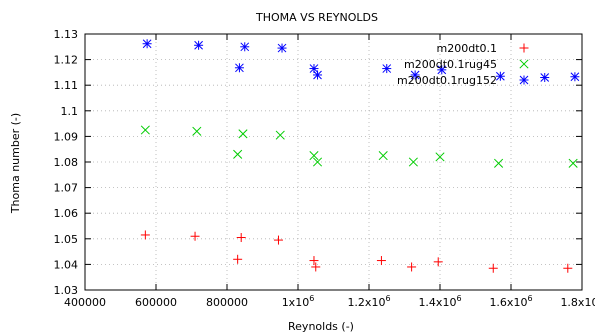  I want to click on legend: m200dt0.1 m200dt0.1rug45 m200dt0.1rug152, so click(463, 64).